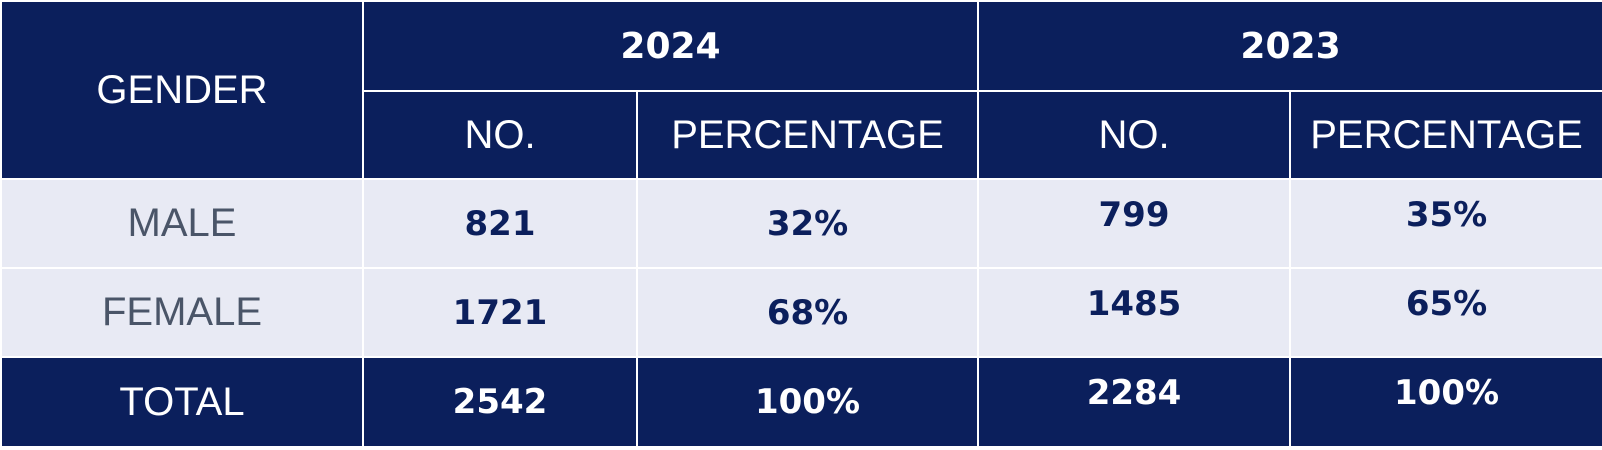  Describe the element at coordinates (500, 312) in the screenshot. I see `data-cell: 1721` at that location.